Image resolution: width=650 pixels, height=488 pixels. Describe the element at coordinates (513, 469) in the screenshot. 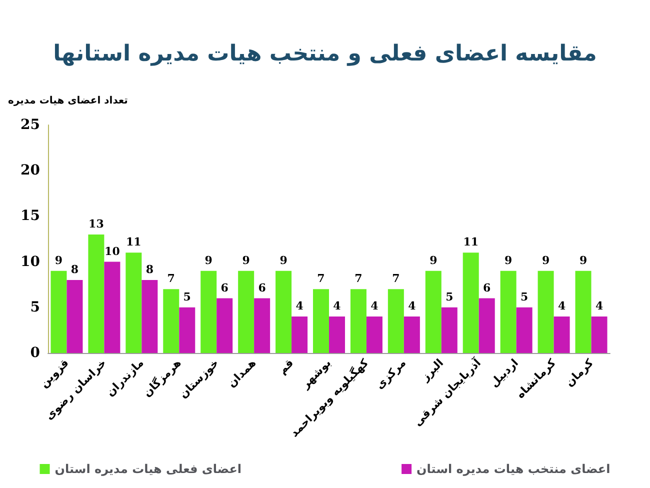

I see `legend-label: اعضای منتخب هیات مدیره استان` at that location.